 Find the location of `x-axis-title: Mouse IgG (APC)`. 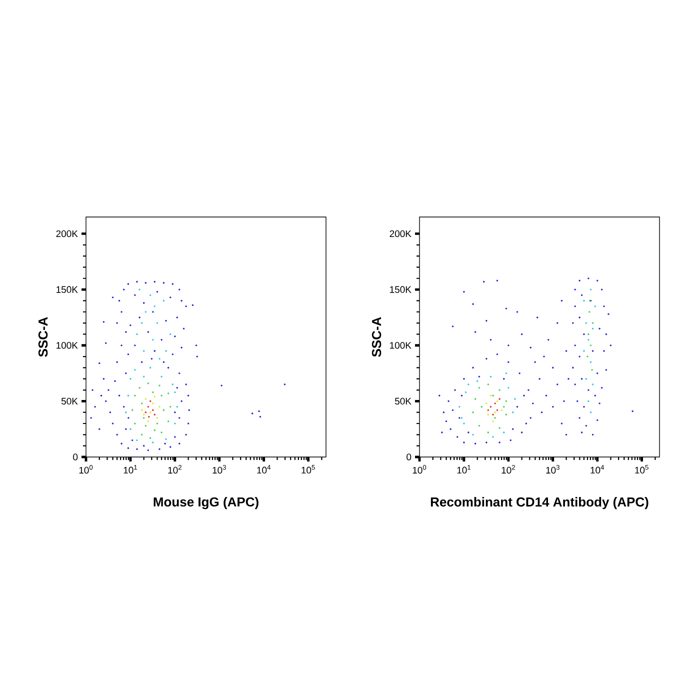

x-axis-title: Mouse IgG (APC) is located at coordinates (206, 503).